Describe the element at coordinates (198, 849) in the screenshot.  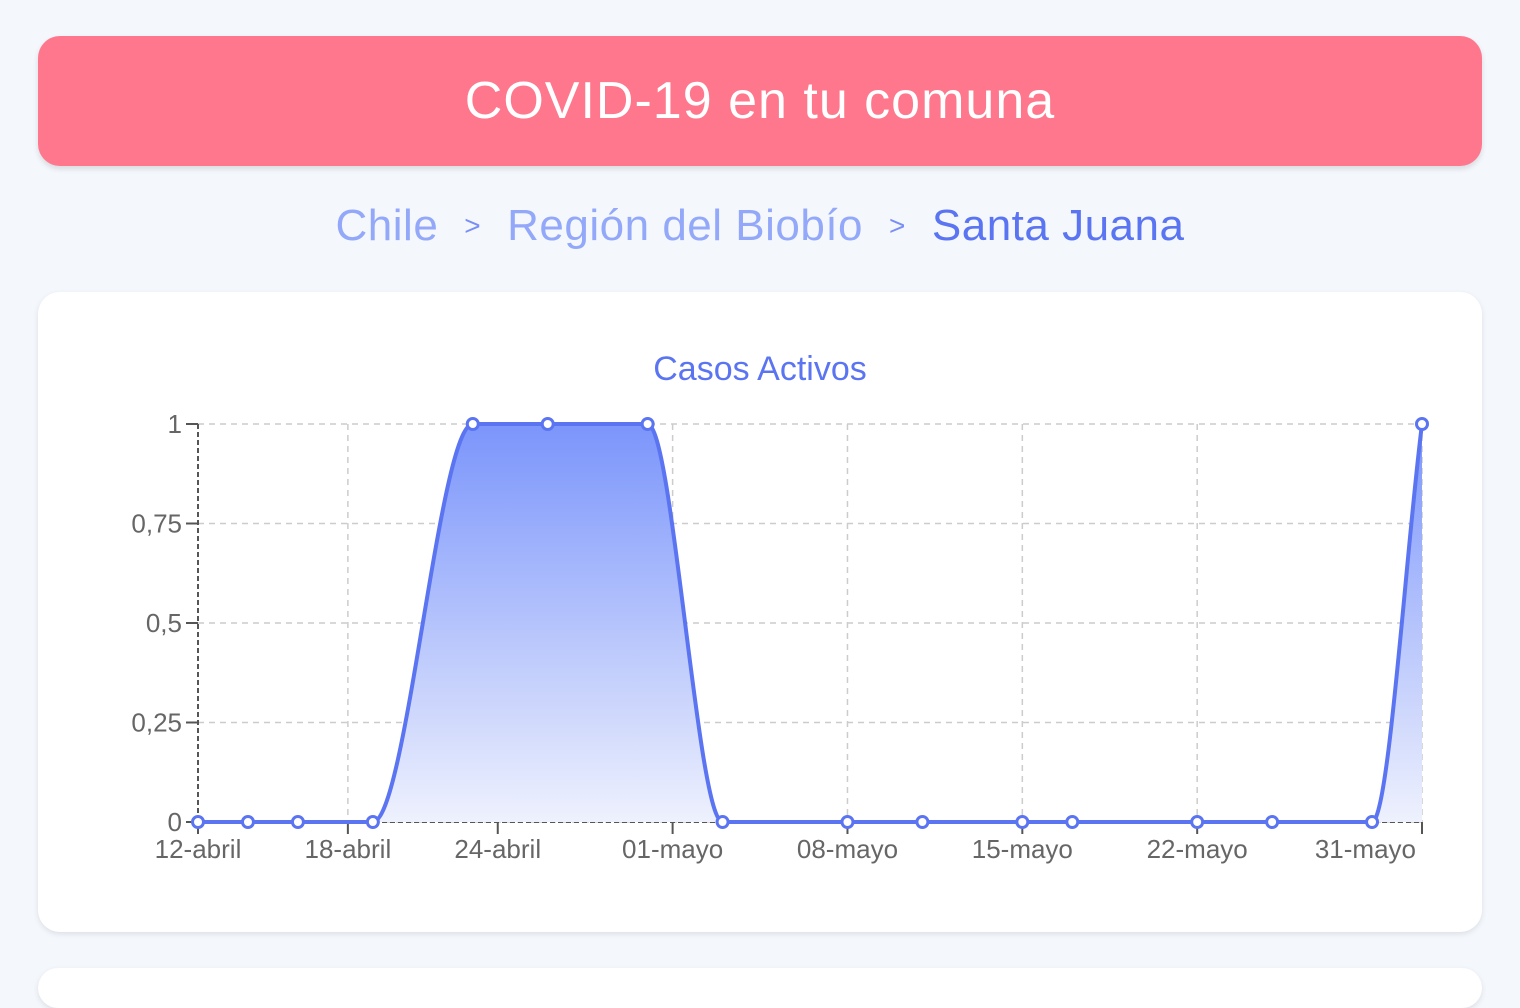
I see `x-tick-label: 12-abril` at that location.